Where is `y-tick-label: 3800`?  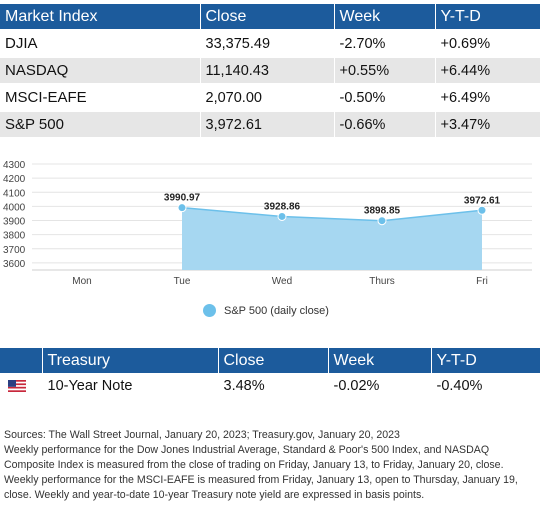 y-tick-label: 3800 is located at coordinates (14, 236).